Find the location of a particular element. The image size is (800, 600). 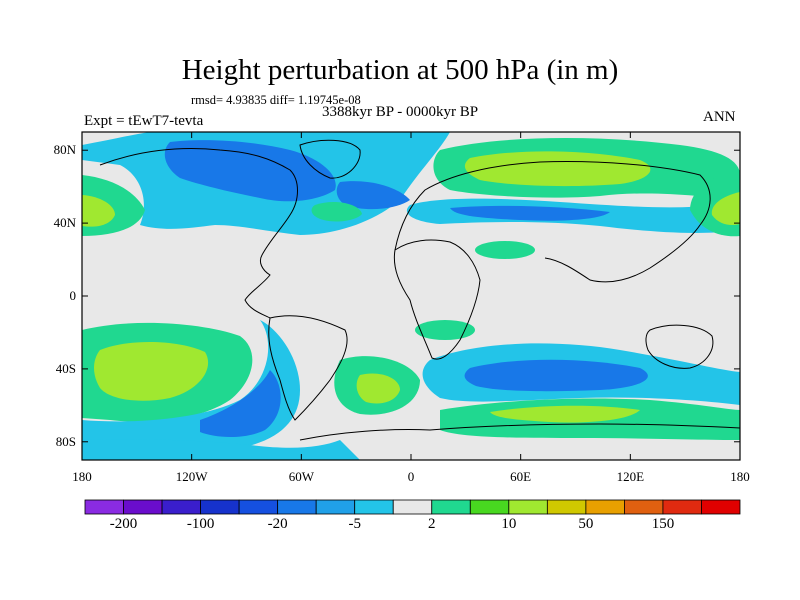

contour-blue-antarctica-west is located at coordinates (221, 449).